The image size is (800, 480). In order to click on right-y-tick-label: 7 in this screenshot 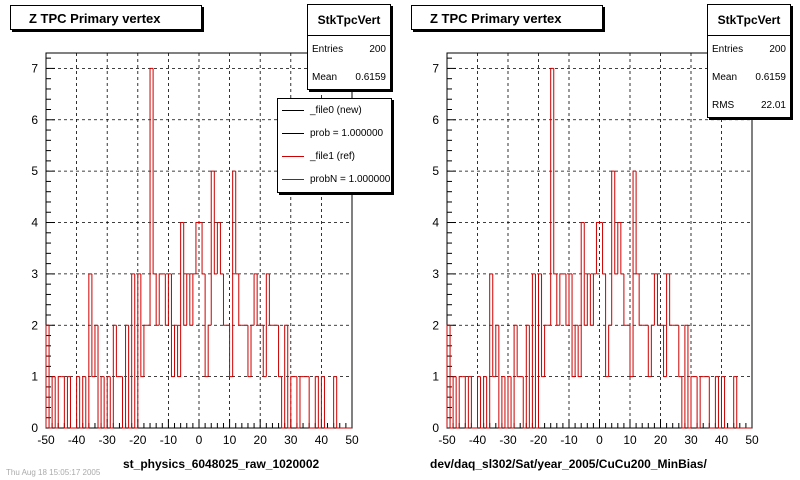, I will do `click(435, 68)`.